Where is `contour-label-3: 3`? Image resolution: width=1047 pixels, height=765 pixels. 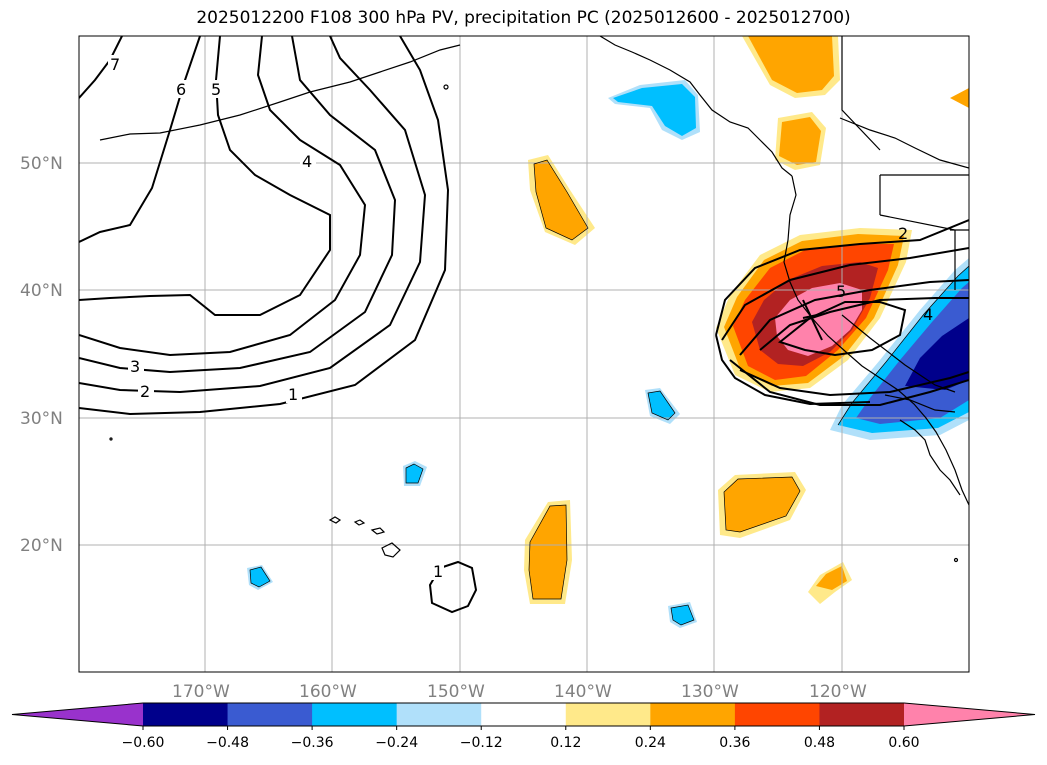 contour-label-3: 3 is located at coordinates (135, 366).